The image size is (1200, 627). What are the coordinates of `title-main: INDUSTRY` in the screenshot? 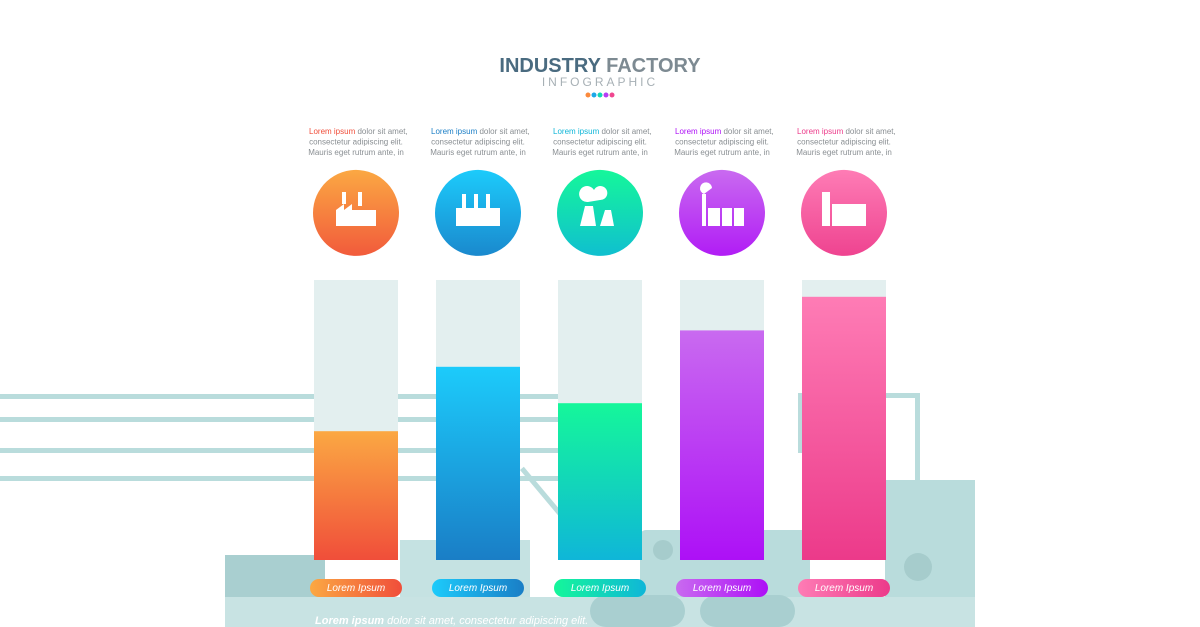 It's located at (550, 66).